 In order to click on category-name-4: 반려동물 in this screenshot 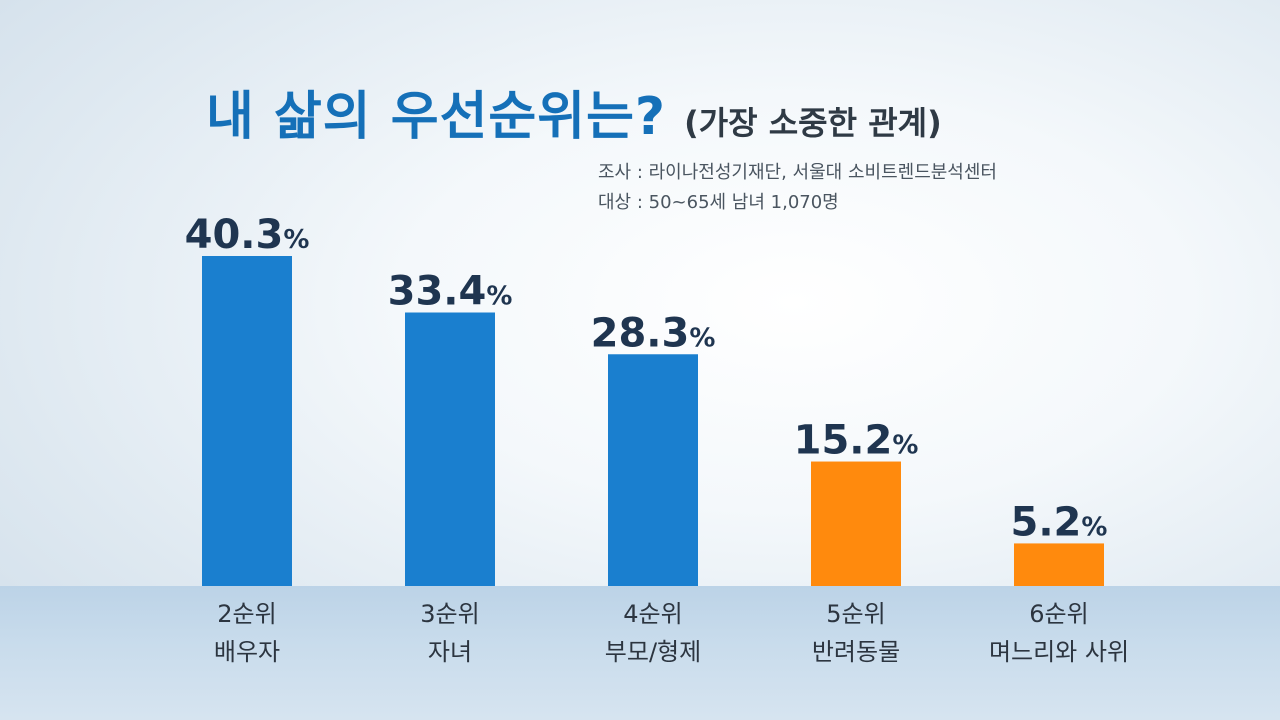, I will do `click(856, 652)`.